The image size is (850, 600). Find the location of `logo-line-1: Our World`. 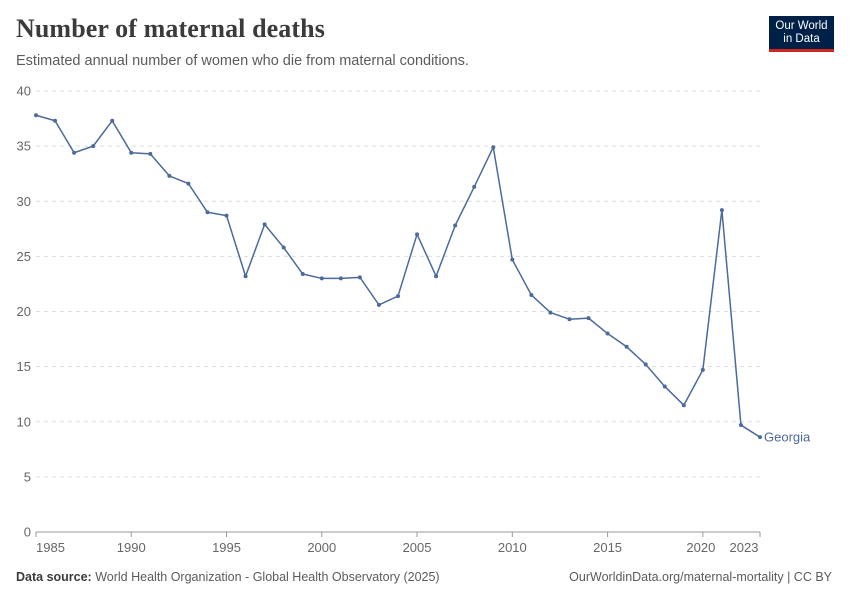

logo-line-1: Our World is located at coordinates (801, 26).